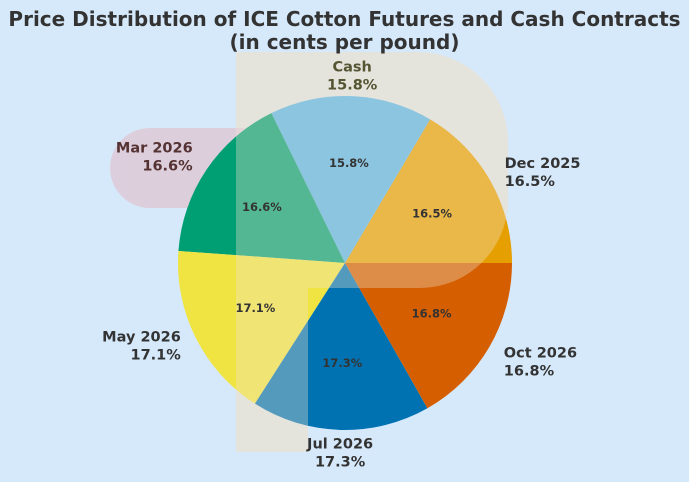  What do you see at coordinates (255, 308) in the screenshot?
I see `slice-percent-label-may-2026: 17.1%` at bounding box center [255, 308].